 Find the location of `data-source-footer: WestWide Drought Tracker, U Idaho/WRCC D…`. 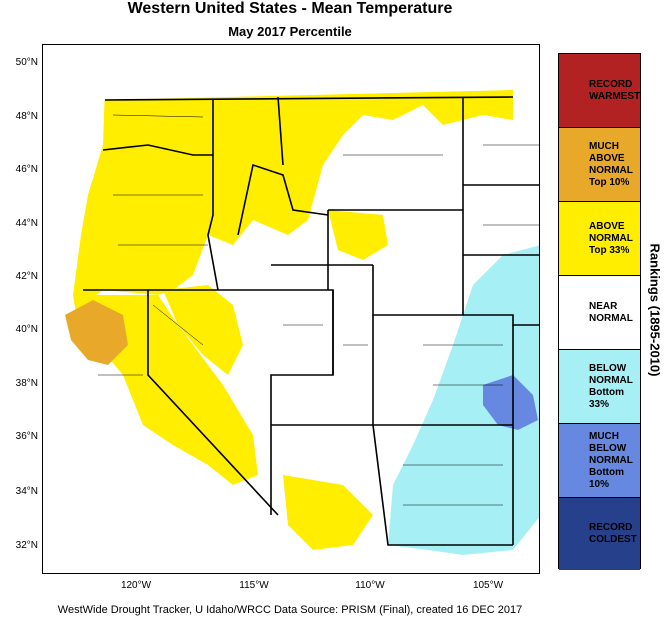

data-source-footer: WestWide Drought Tracker, U Idaho/WRCC D… is located at coordinates (290, 610).